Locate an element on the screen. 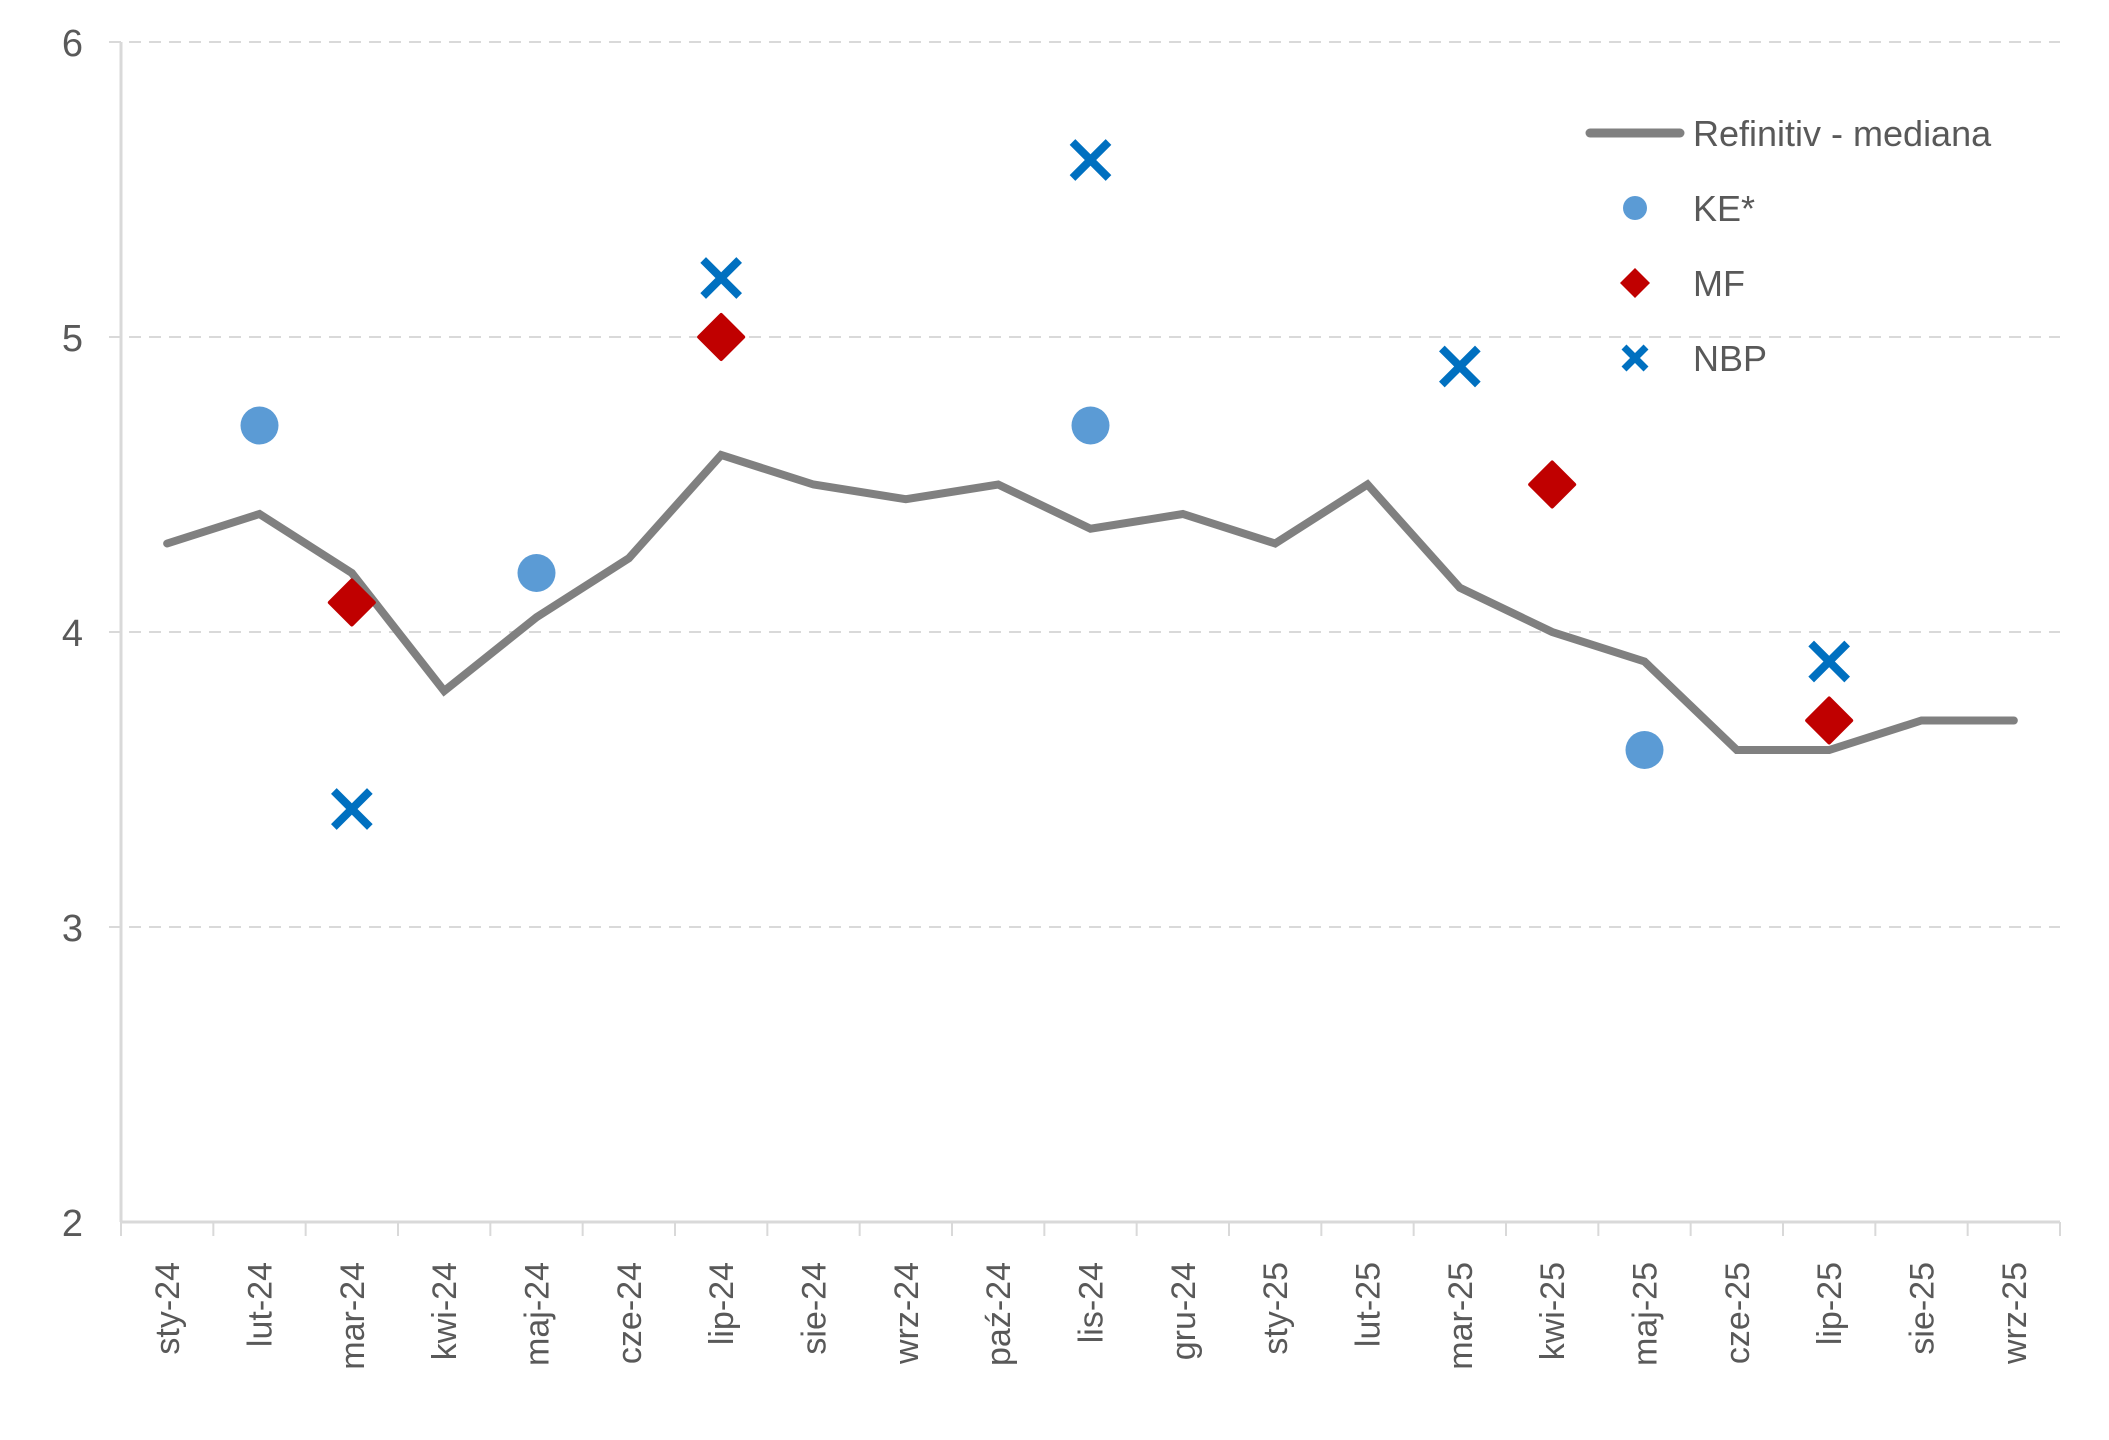 The width and height of the screenshot is (2109, 1440). x-tick-label: sie-25 is located at coordinates (1923, 1308).